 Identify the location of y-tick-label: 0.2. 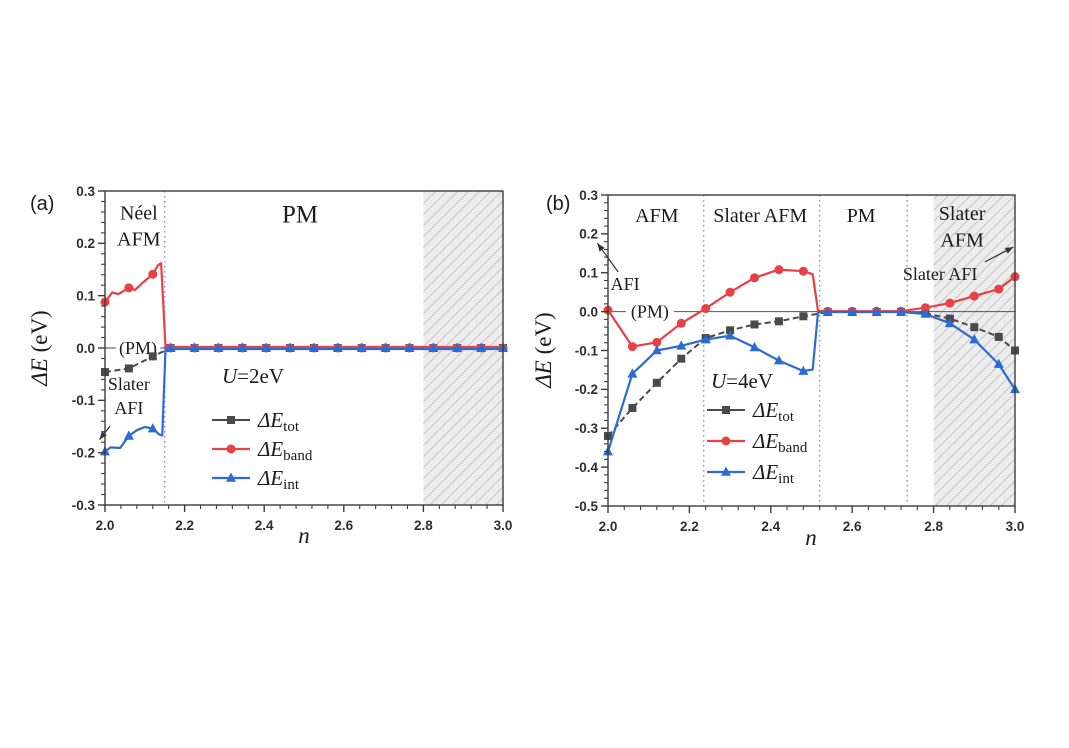
(588, 234).